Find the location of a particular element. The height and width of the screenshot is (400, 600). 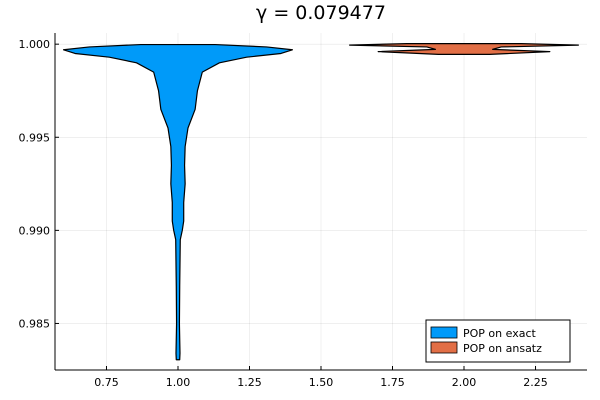

y-axis-ticks: 0.985 0.990 0.995 1.000 is located at coordinates (39, 184).